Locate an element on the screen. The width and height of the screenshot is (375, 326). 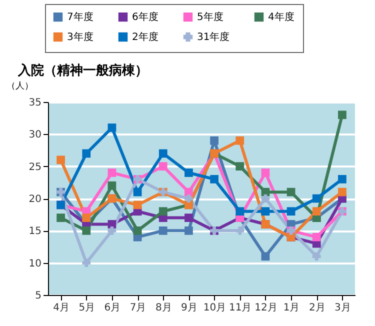
legend-label: 31年度 is located at coordinates (213, 37).